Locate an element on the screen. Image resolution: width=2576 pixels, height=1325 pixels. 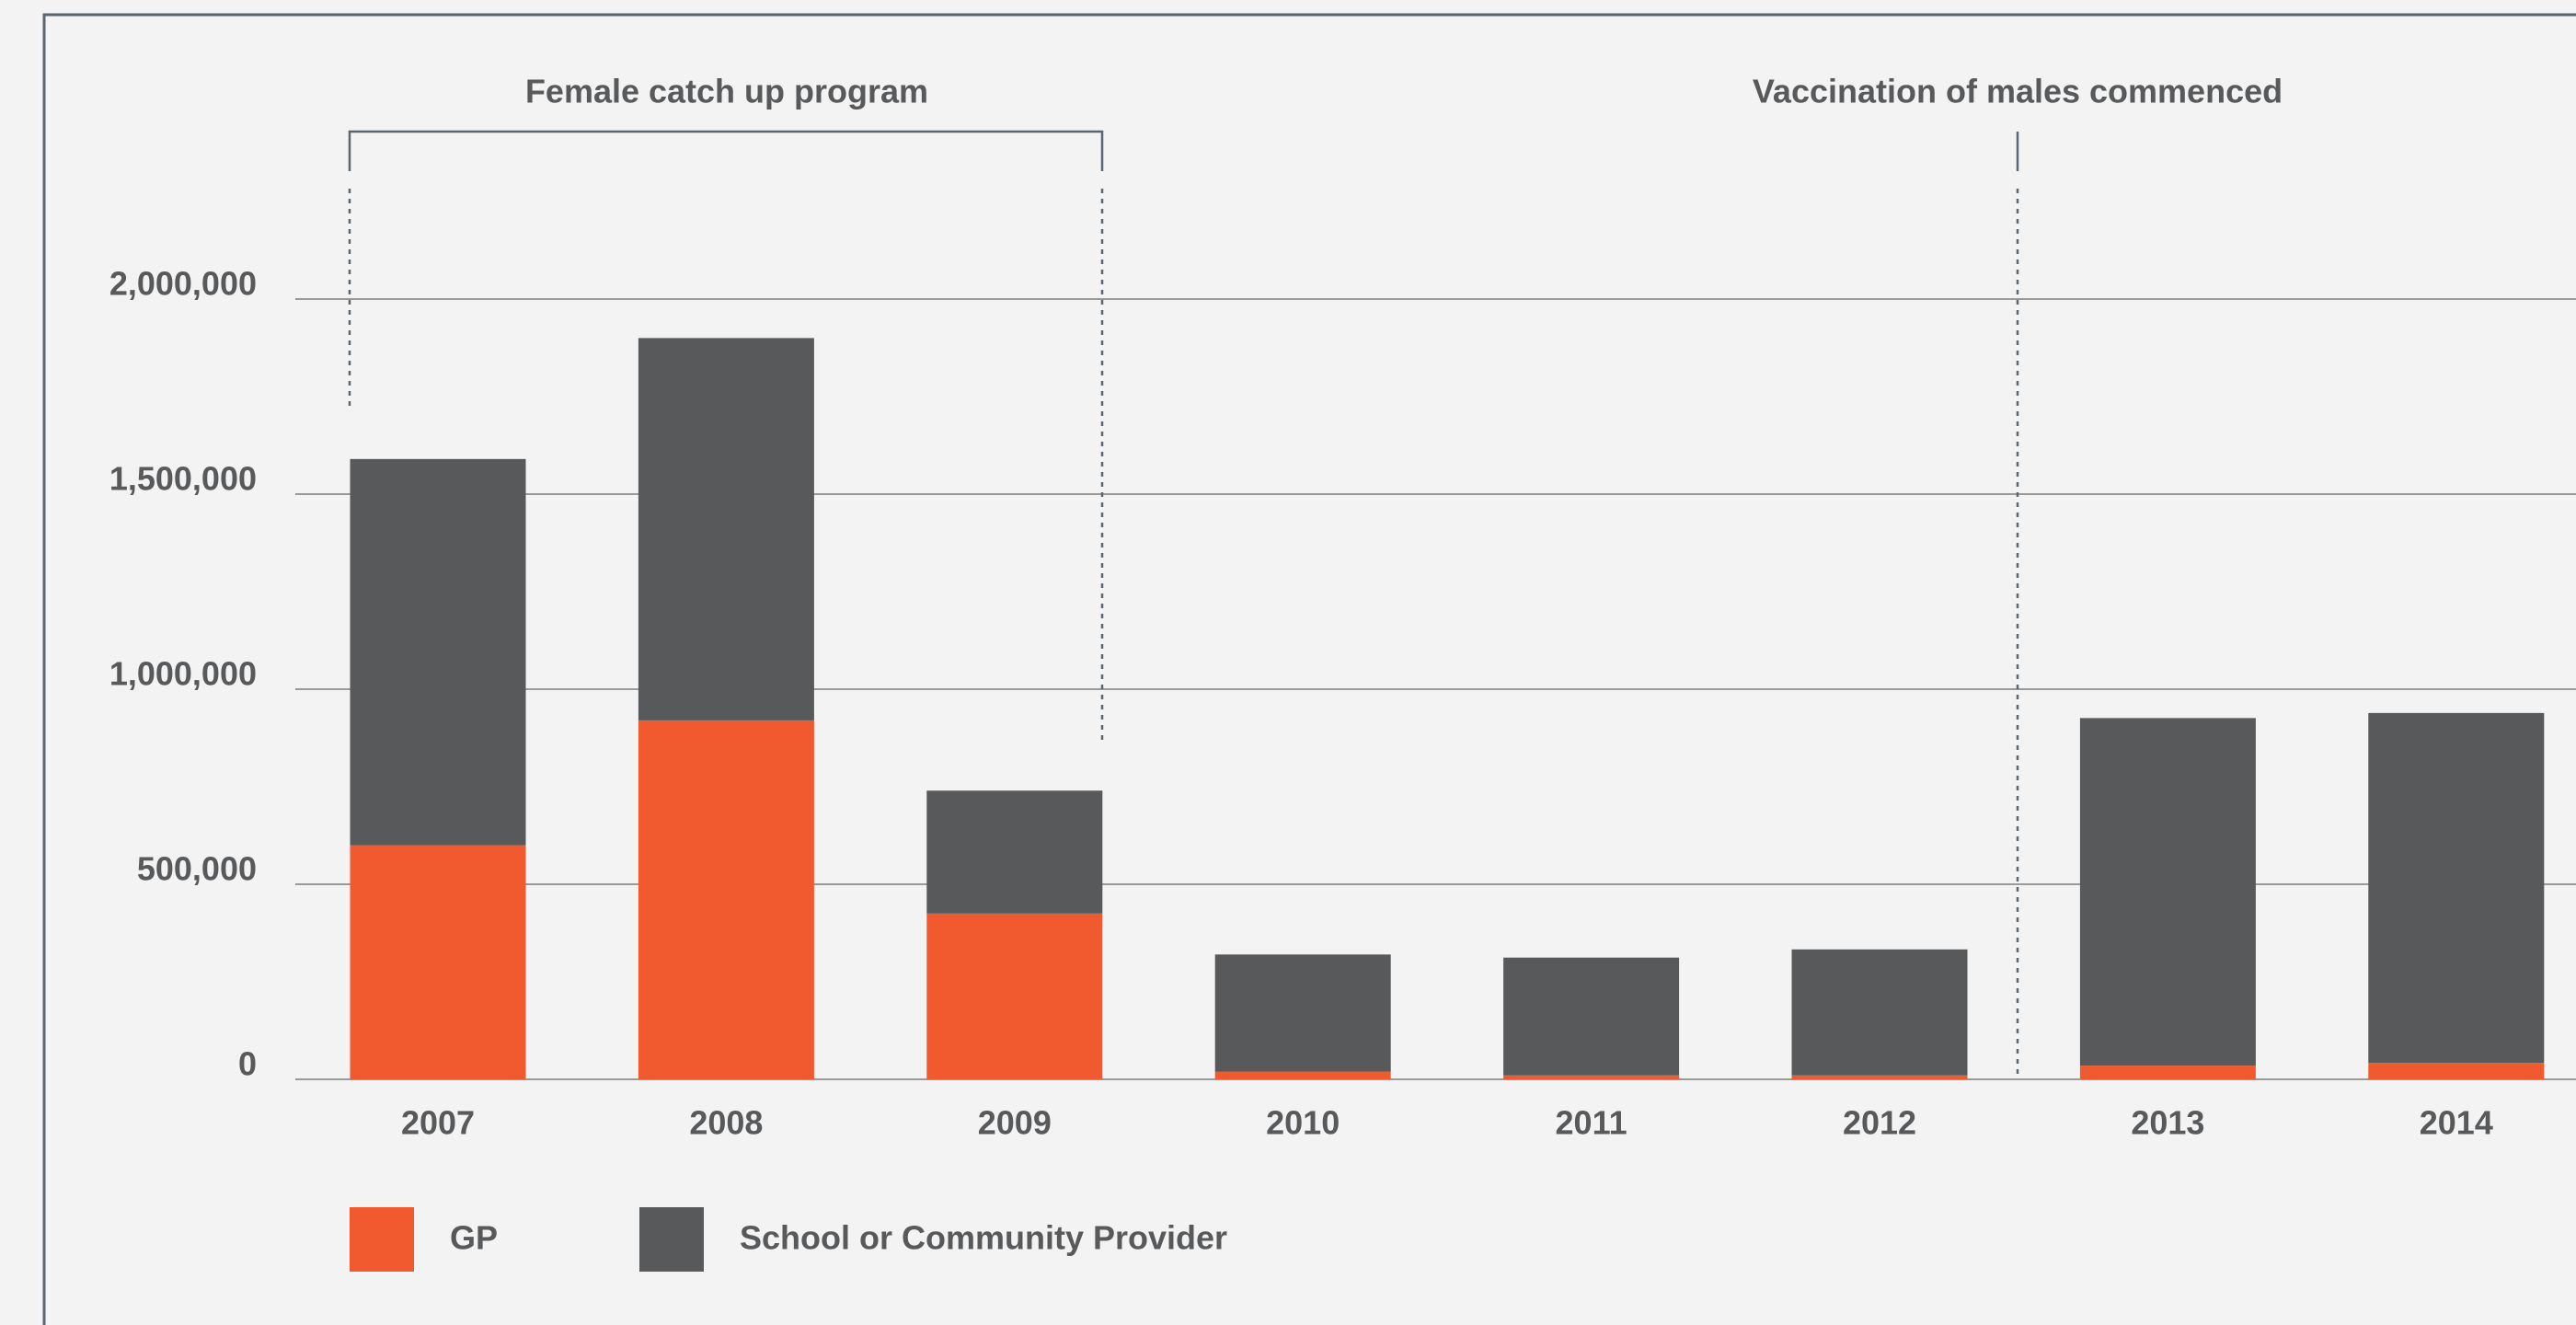
x-tick-label: 2007 is located at coordinates (438, 1123).